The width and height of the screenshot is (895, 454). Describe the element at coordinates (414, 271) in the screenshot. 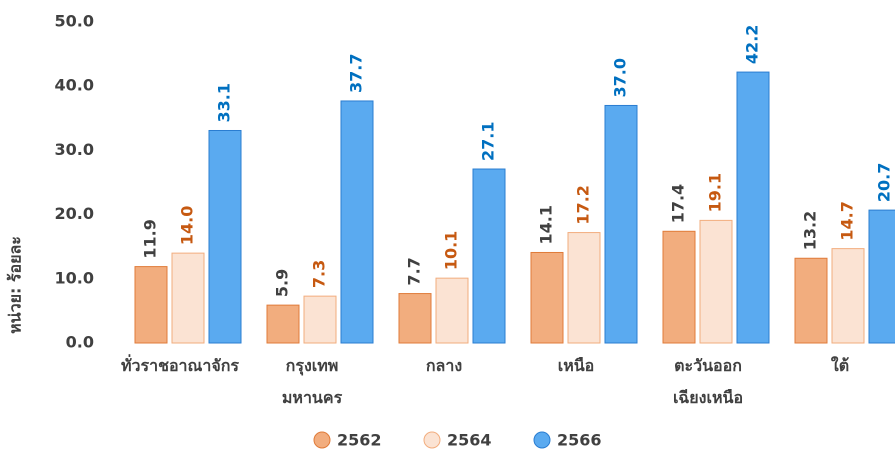

I see `data-label: 7.7` at that location.